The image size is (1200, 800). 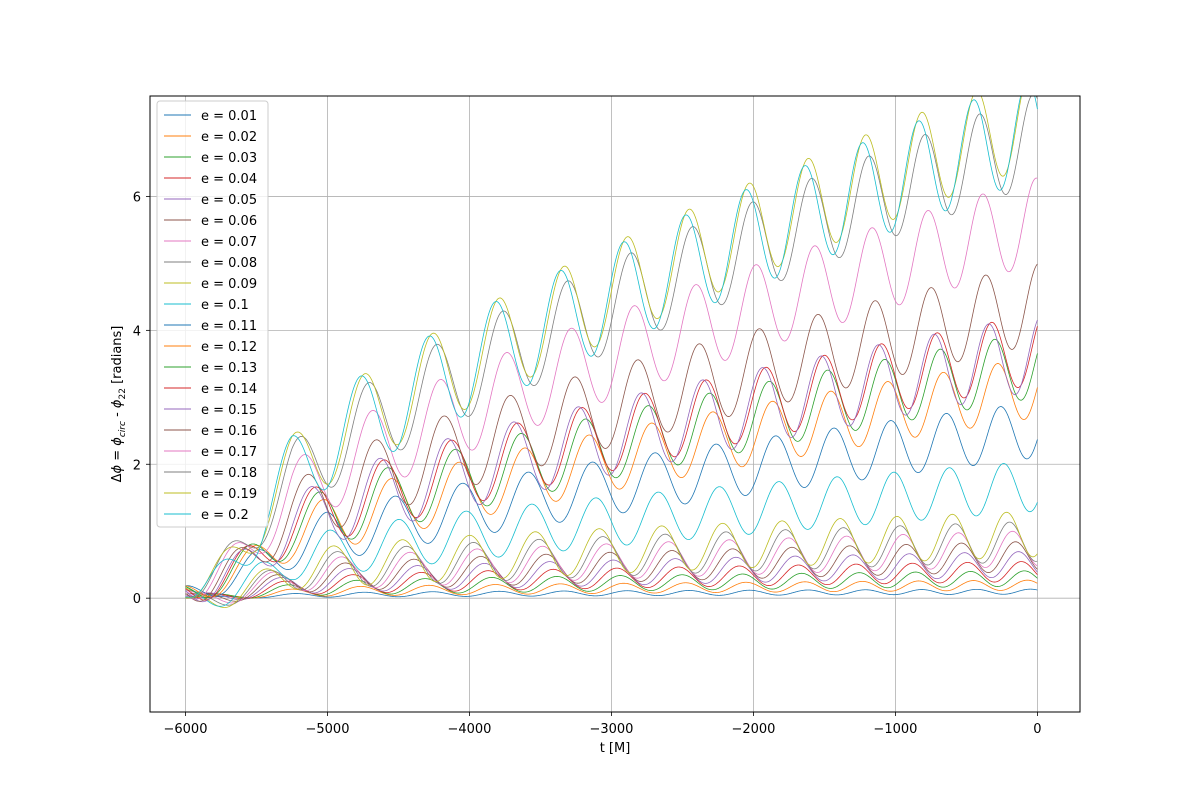 What do you see at coordinates (229, 284) in the screenshot?
I see `legend-label: e = 0.09` at bounding box center [229, 284].